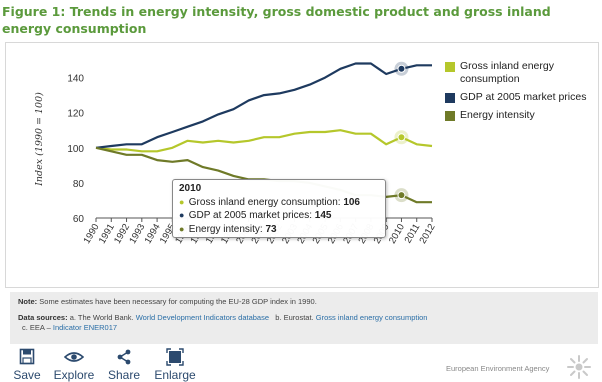 This screenshot has height=382, width=602. I want to click on note-label: Note:, so click(28, 301).